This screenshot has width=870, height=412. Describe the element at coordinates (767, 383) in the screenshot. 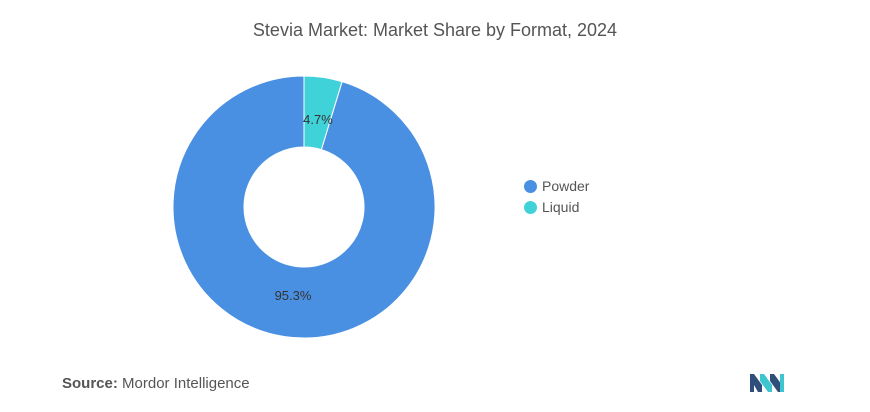

I see `mordor-intelligence-logo-icon` at that location.